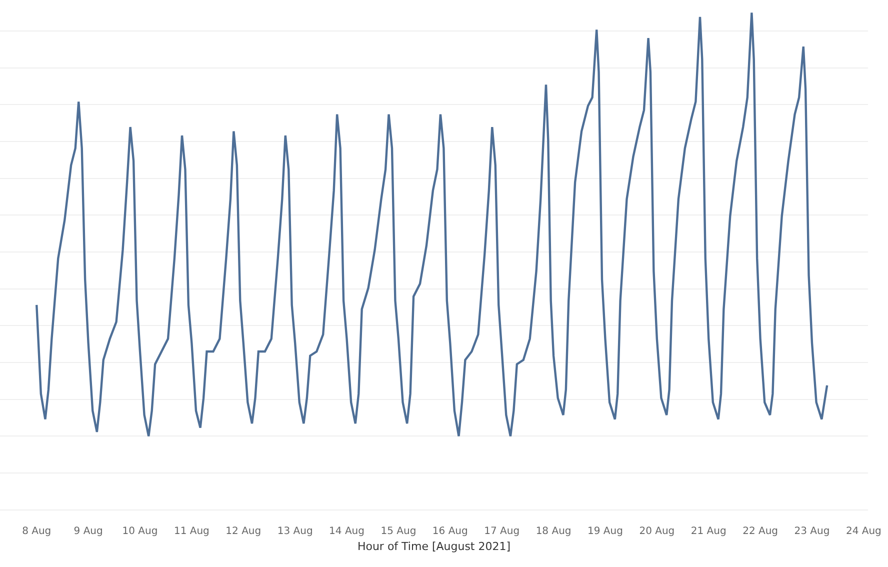 This screenshot has height=567, width=888. Describe the element at coordinates (140, 531) in the screenshot. I see `x-tick-label: 10 Aug` at that location.